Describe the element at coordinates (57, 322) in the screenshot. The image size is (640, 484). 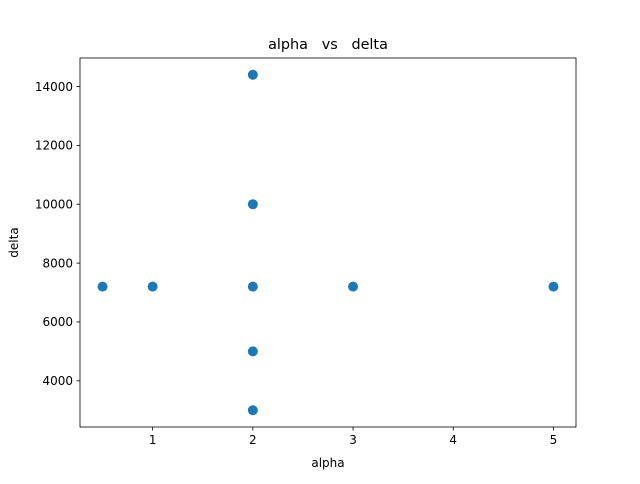
I see `y-tick-label: 6000` at that location.